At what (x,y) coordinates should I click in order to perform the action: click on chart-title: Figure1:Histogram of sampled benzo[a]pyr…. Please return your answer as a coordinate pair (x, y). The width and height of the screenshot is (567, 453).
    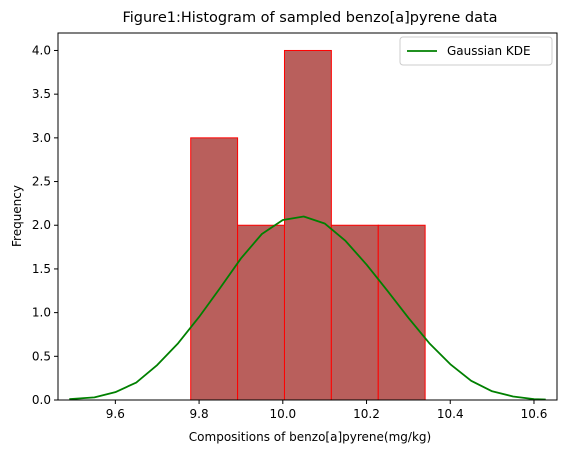
    Looking at the image, I should click on (309, 18).